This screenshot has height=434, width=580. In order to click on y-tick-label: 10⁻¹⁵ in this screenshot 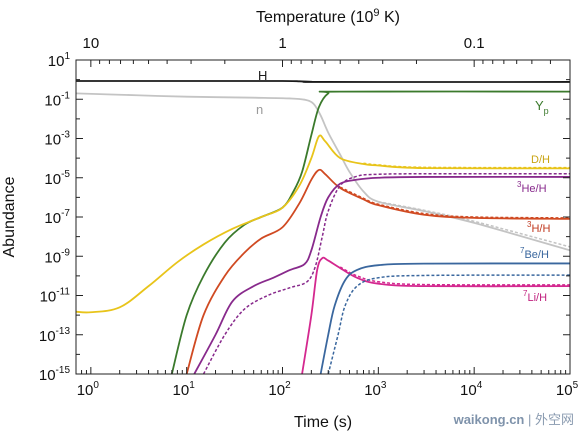, I will do `click(55, 374)`.